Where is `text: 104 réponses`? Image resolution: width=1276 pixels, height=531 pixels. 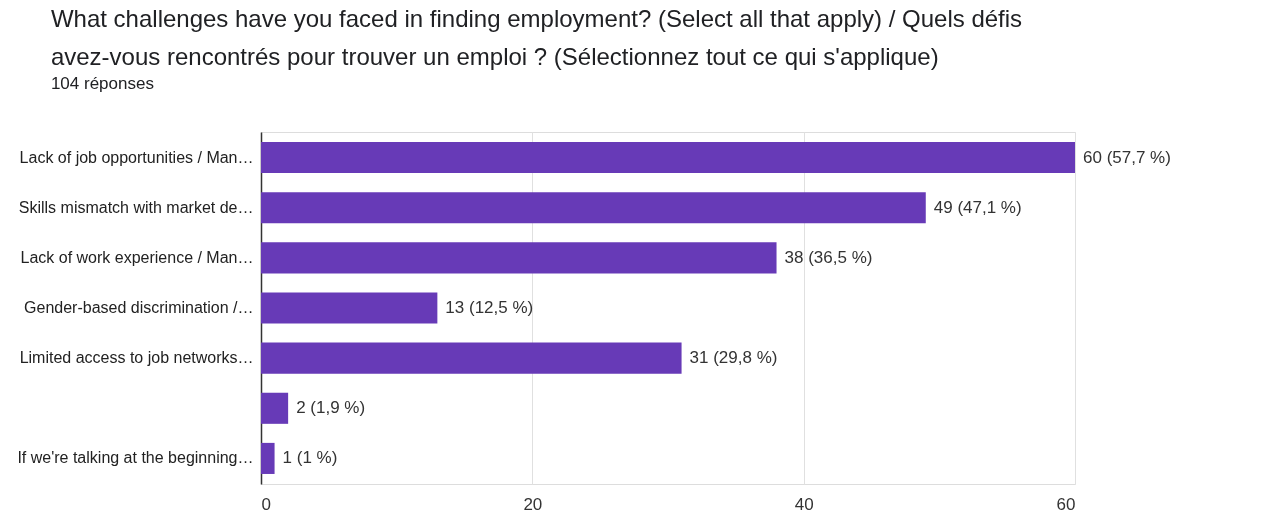
text: 104 réponses is located at coordinates (102, 83).